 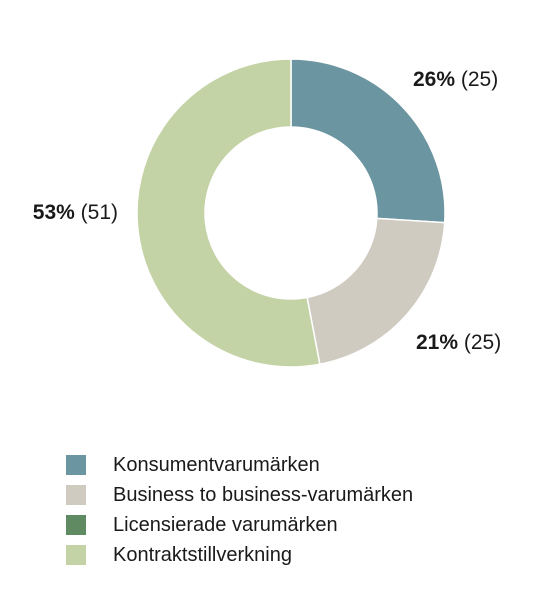 I want to click on legend-item-licensierade-varumarken: Licensierade varumärken, so click(x=239, y=525).